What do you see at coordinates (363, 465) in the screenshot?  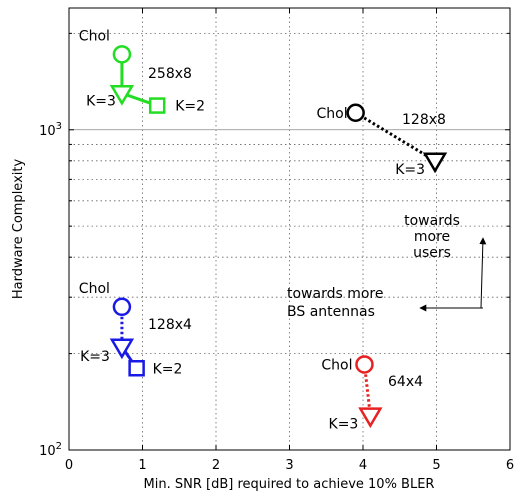 I see `x-tick-label: 4` at bounding box center [363, 465].